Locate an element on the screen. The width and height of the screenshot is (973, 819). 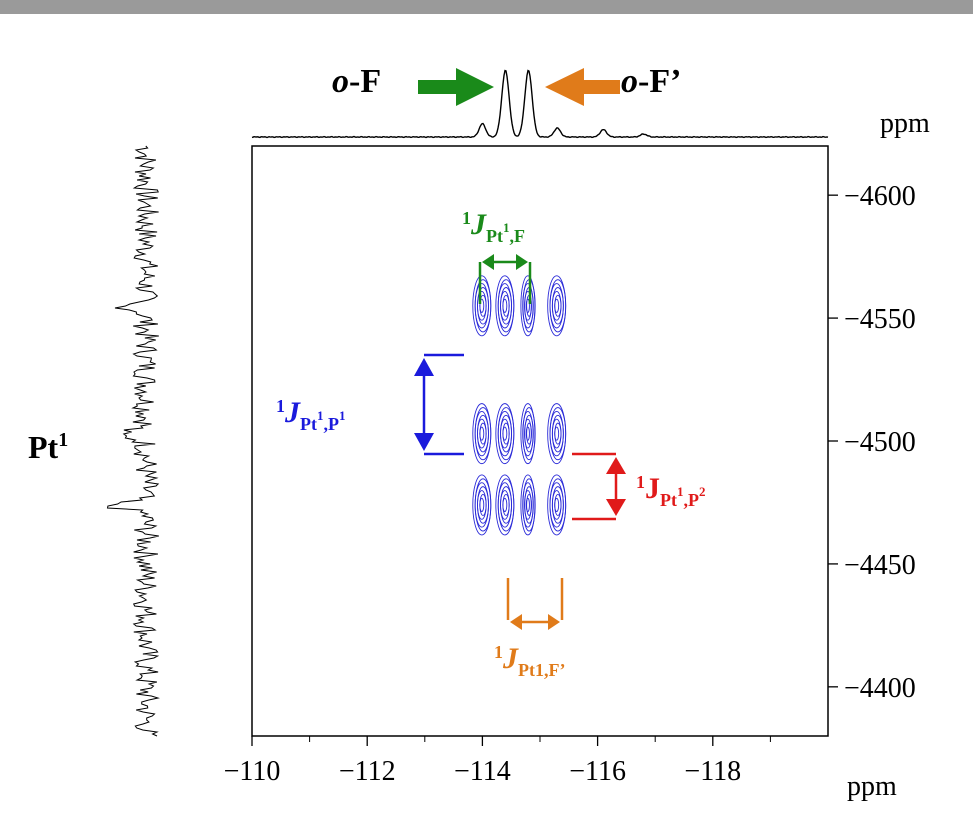
left-projection-trace is located at coordinates (133, 441).